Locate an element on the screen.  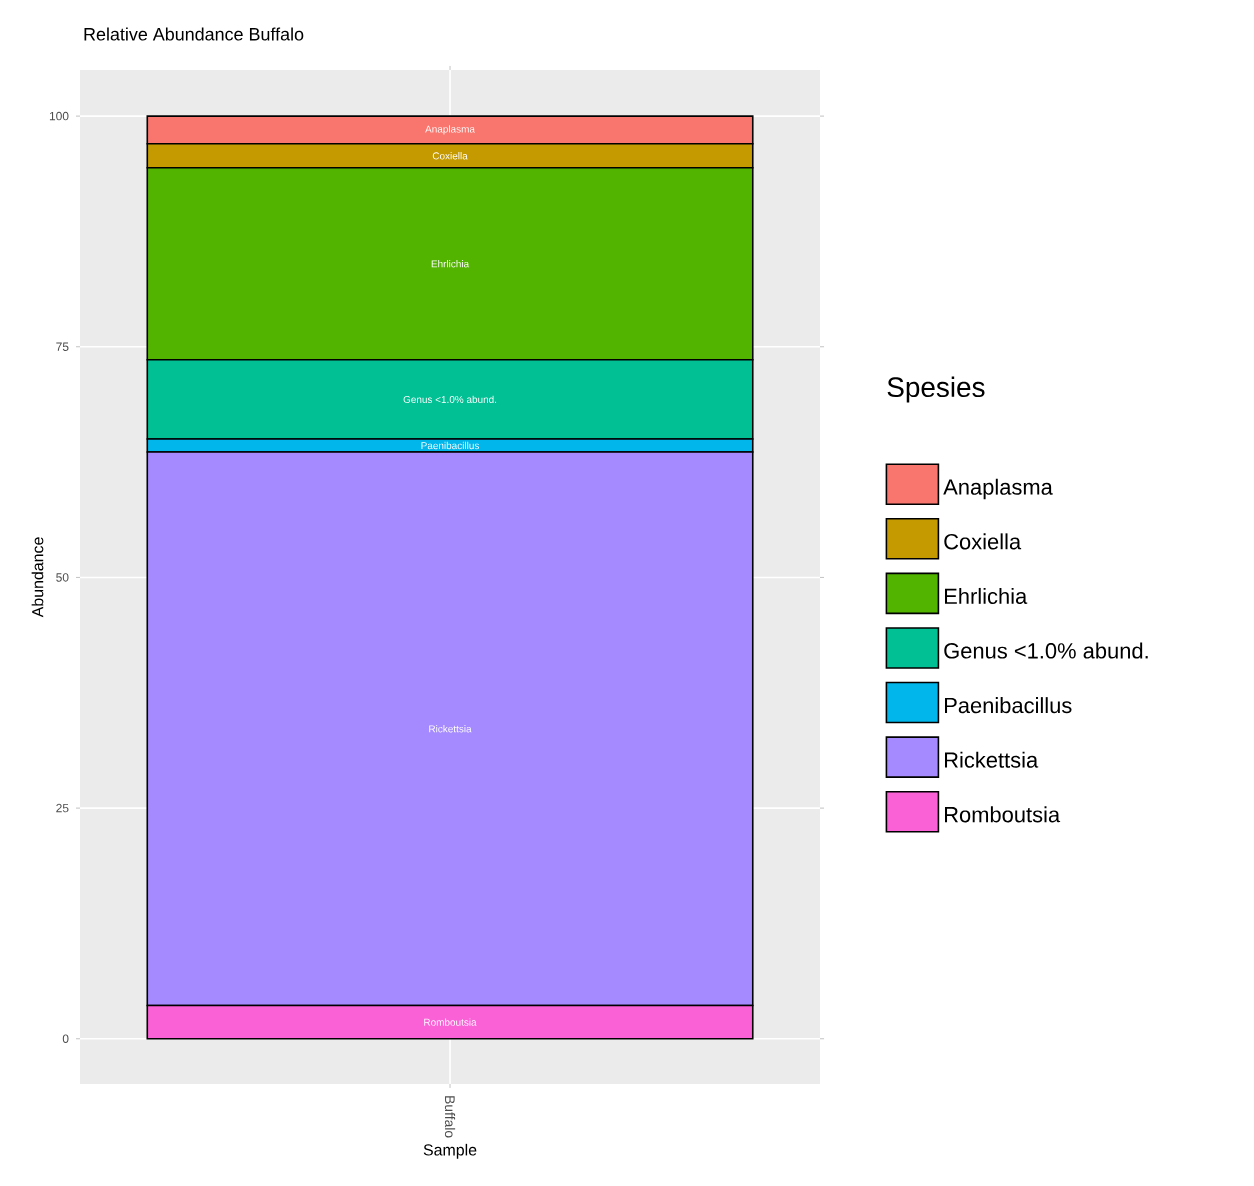
legend-label: Romboutsia is located at coordinates (1003, 814).